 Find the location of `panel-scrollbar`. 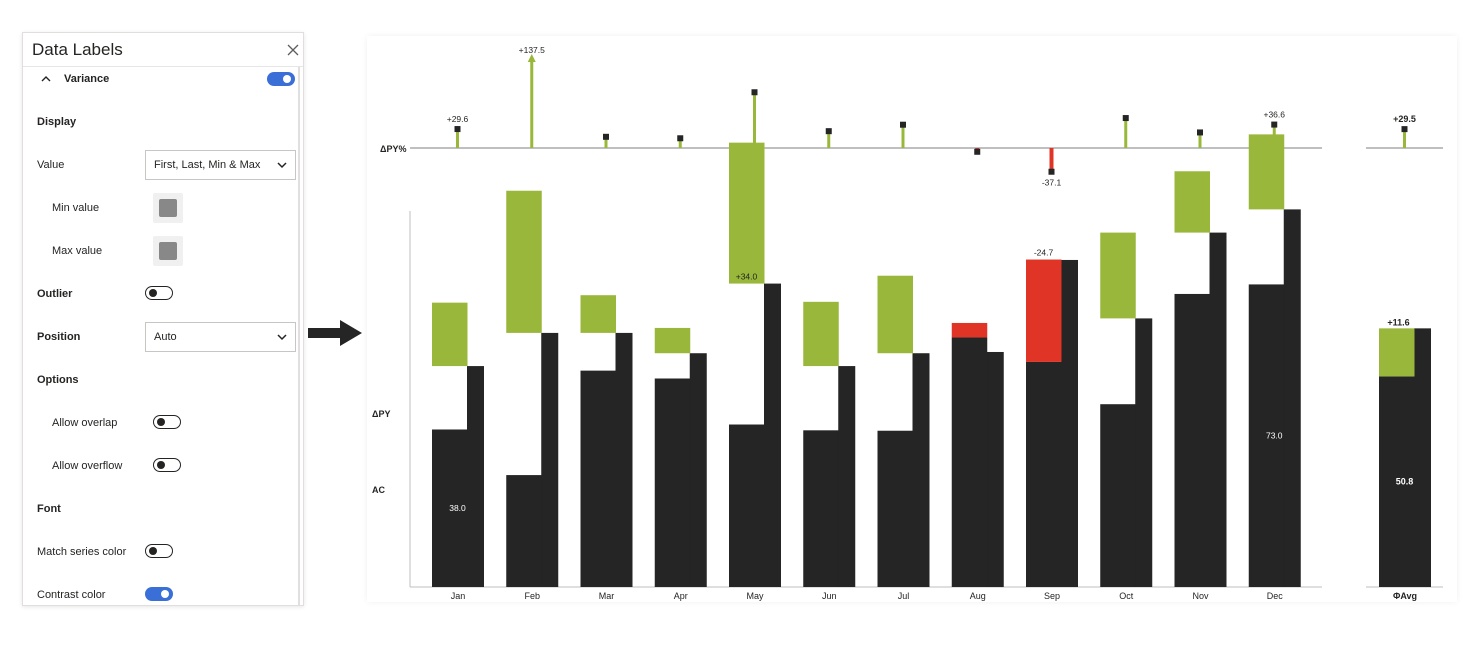

panel-scrollbar is located at coordinates (299, 336).